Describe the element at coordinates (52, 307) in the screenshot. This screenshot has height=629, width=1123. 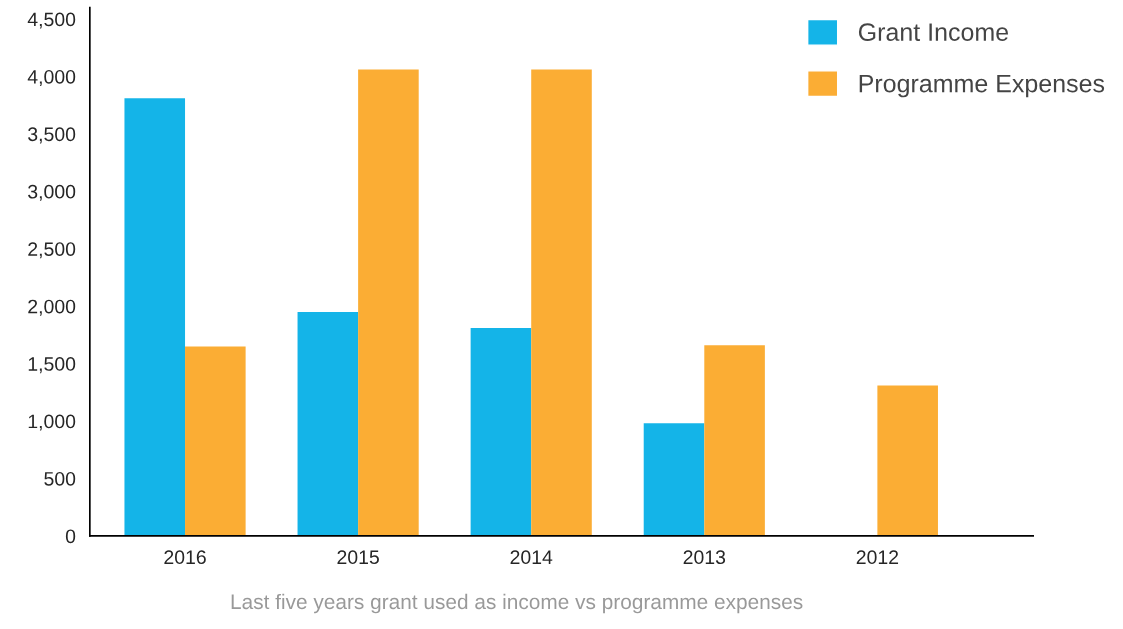
I see `y-tick-label: 2,000` at that location.